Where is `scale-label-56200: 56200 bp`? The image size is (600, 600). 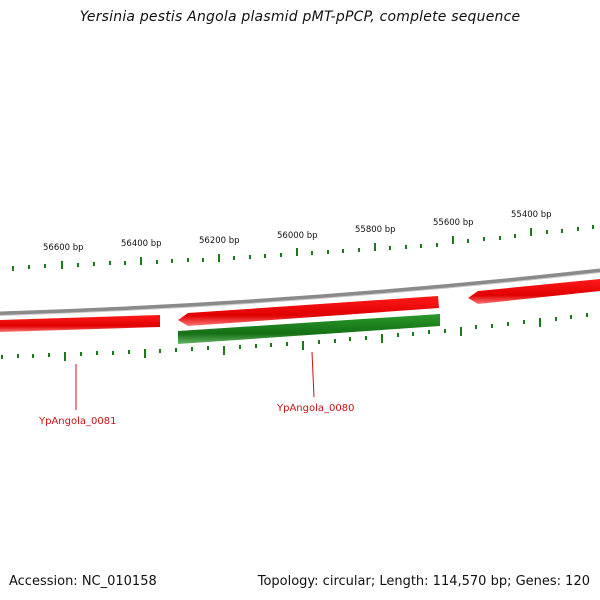 scale-label-56200: 56200 bp is located at coordinates (219, 241).